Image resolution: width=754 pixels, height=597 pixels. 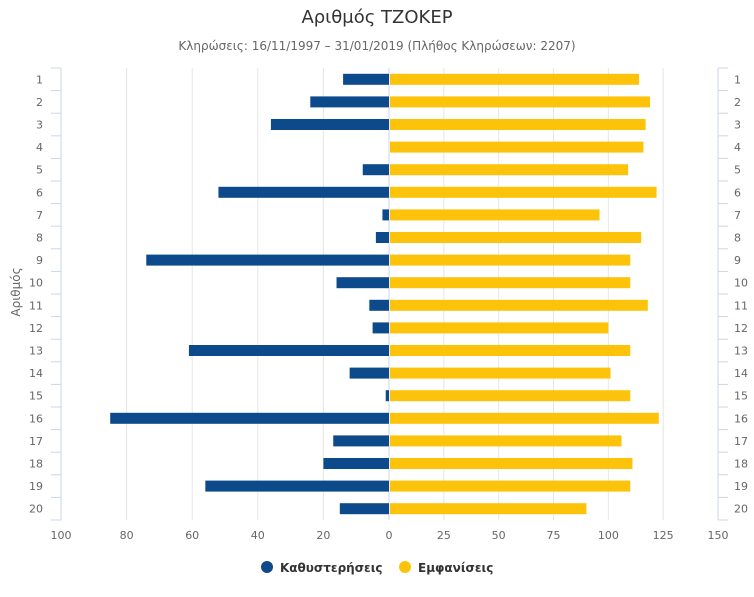 I want to click on x-tick-label: 25, so click(x=444, y=535).